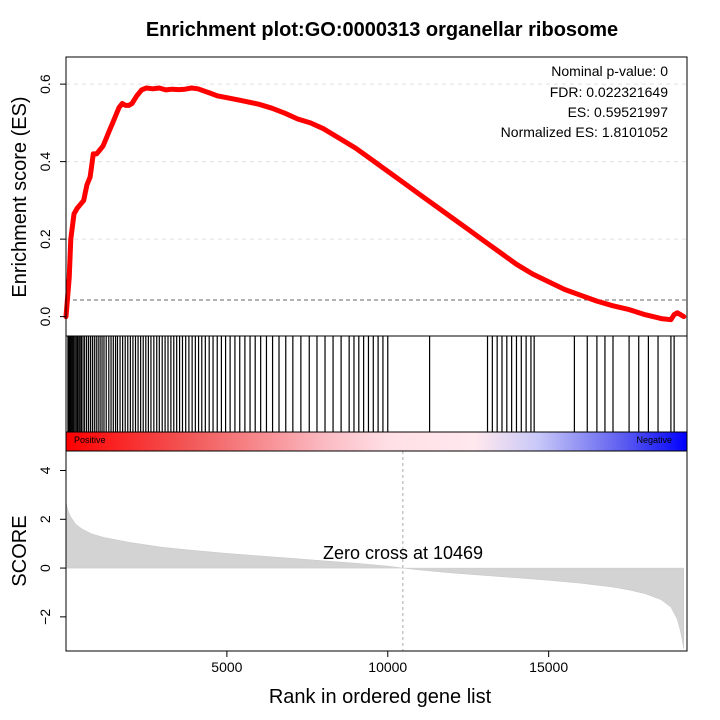 This screenshot has width=720, height=720. Describe the element at coordinates (51, 545) in the screenshot. I see `score-y-axis: −2 0 2 4` at that location.